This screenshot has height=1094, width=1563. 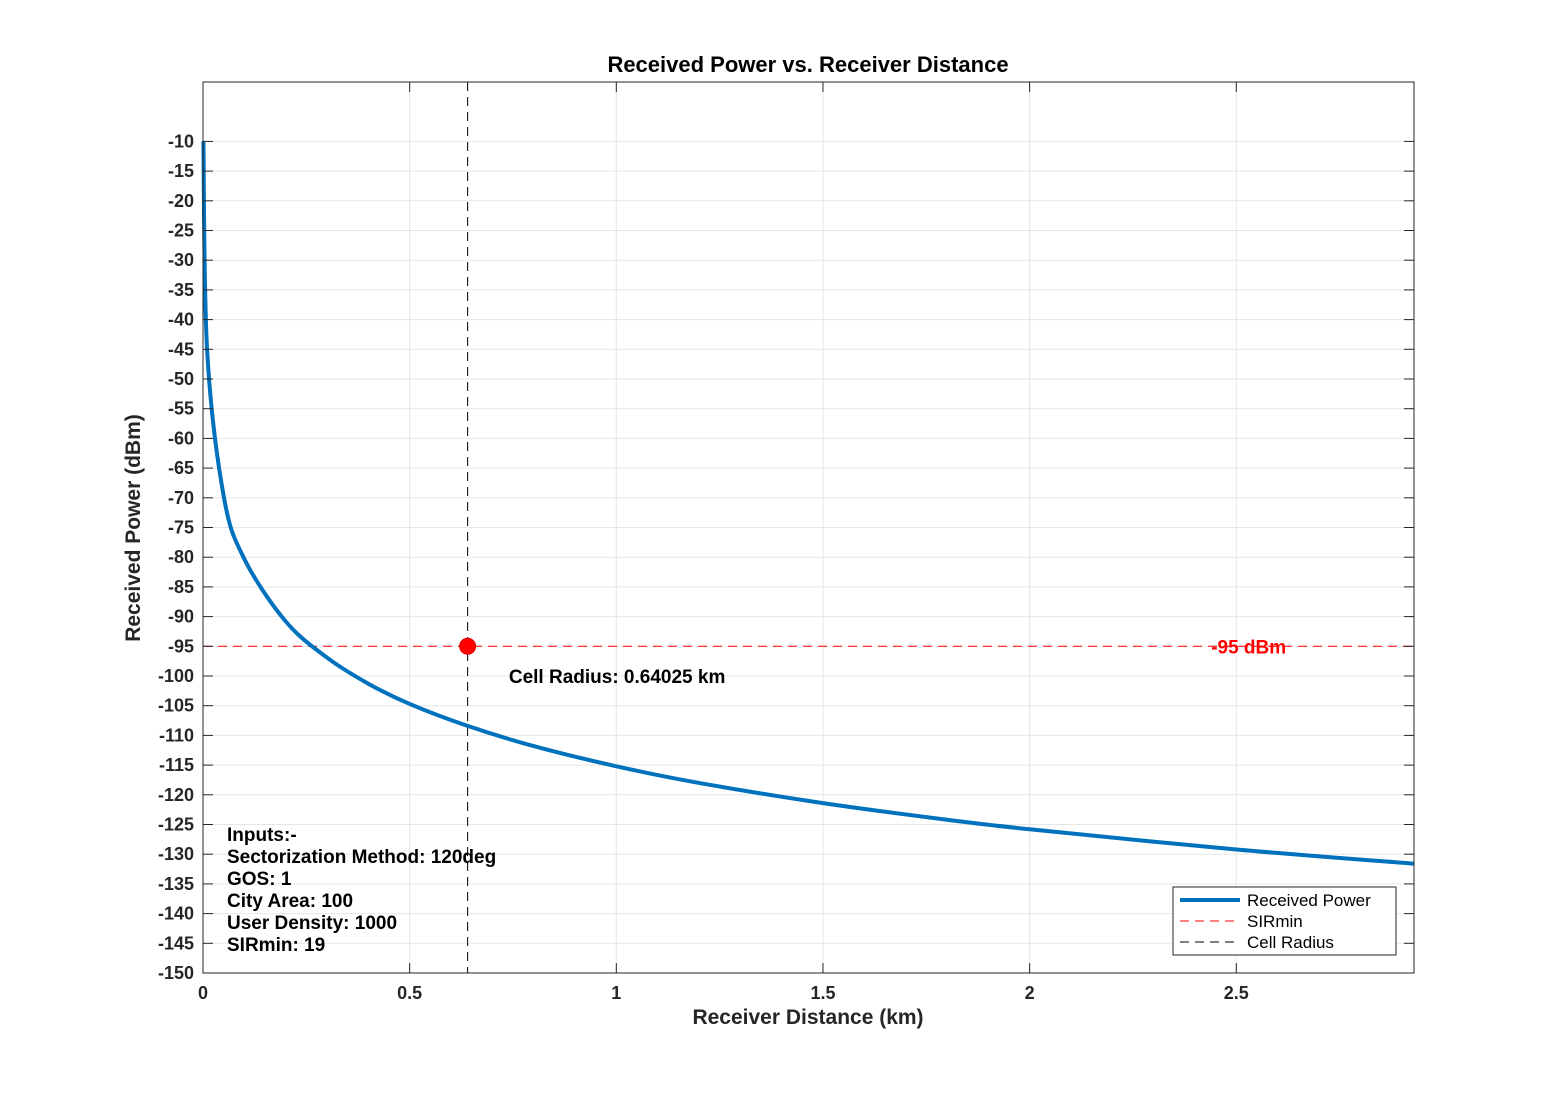 I want to click on y-tick-label: -140, so click(x=176, y=914).